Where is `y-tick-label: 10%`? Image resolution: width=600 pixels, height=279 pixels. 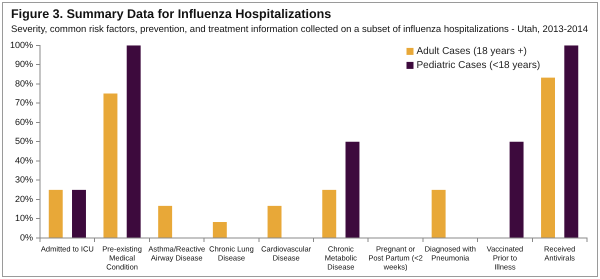 y-tick-label: 10% is located at coordinates (24, 218).